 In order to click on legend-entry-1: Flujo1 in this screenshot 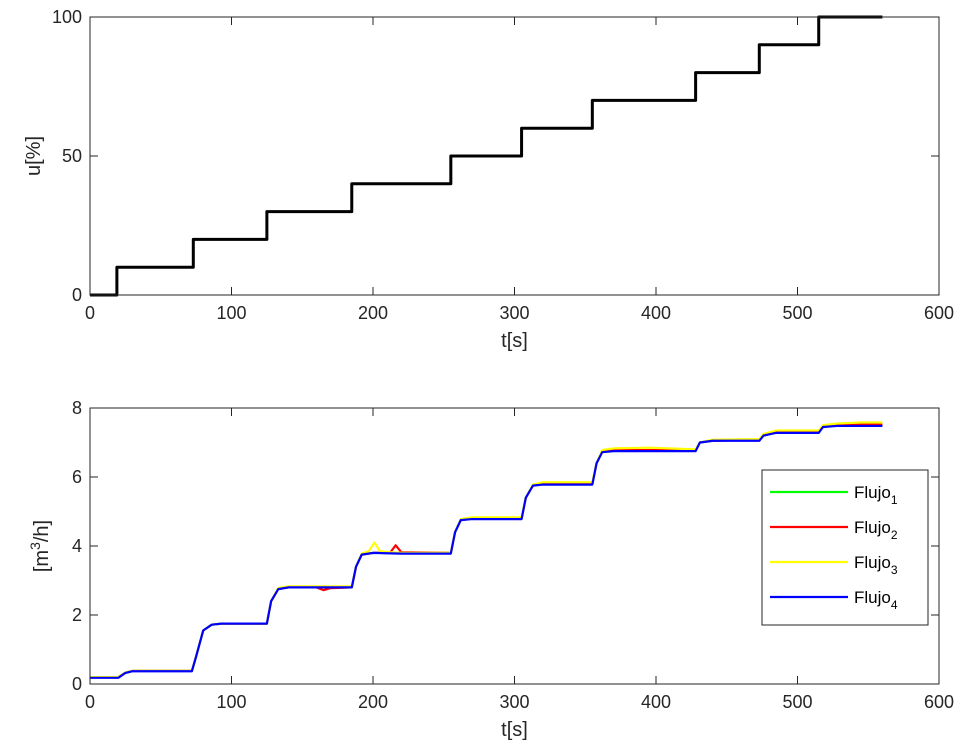, I will do `click(876, 495)`.